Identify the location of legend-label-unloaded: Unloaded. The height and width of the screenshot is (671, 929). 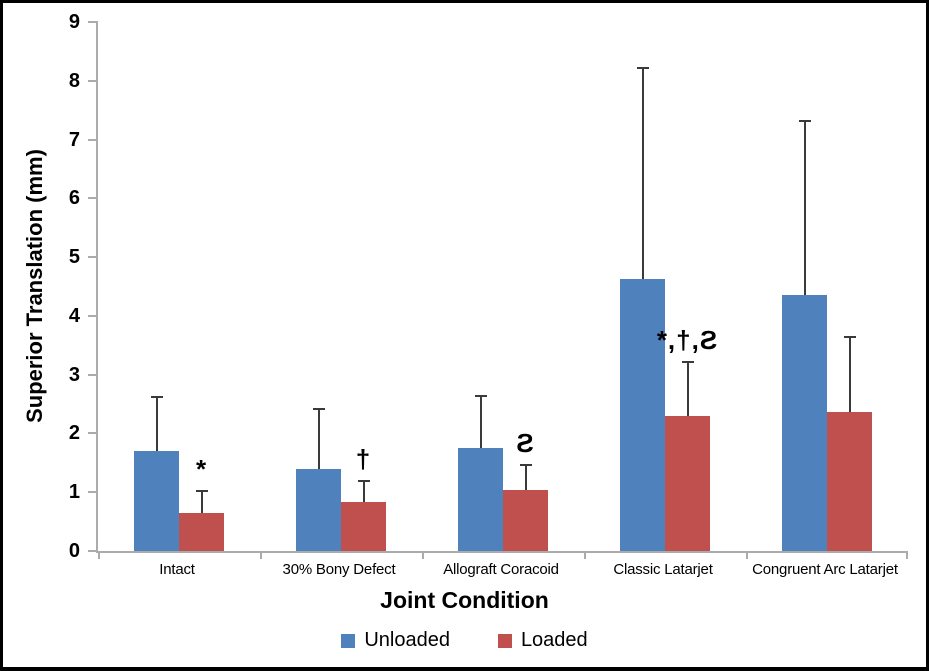
(407, 640).